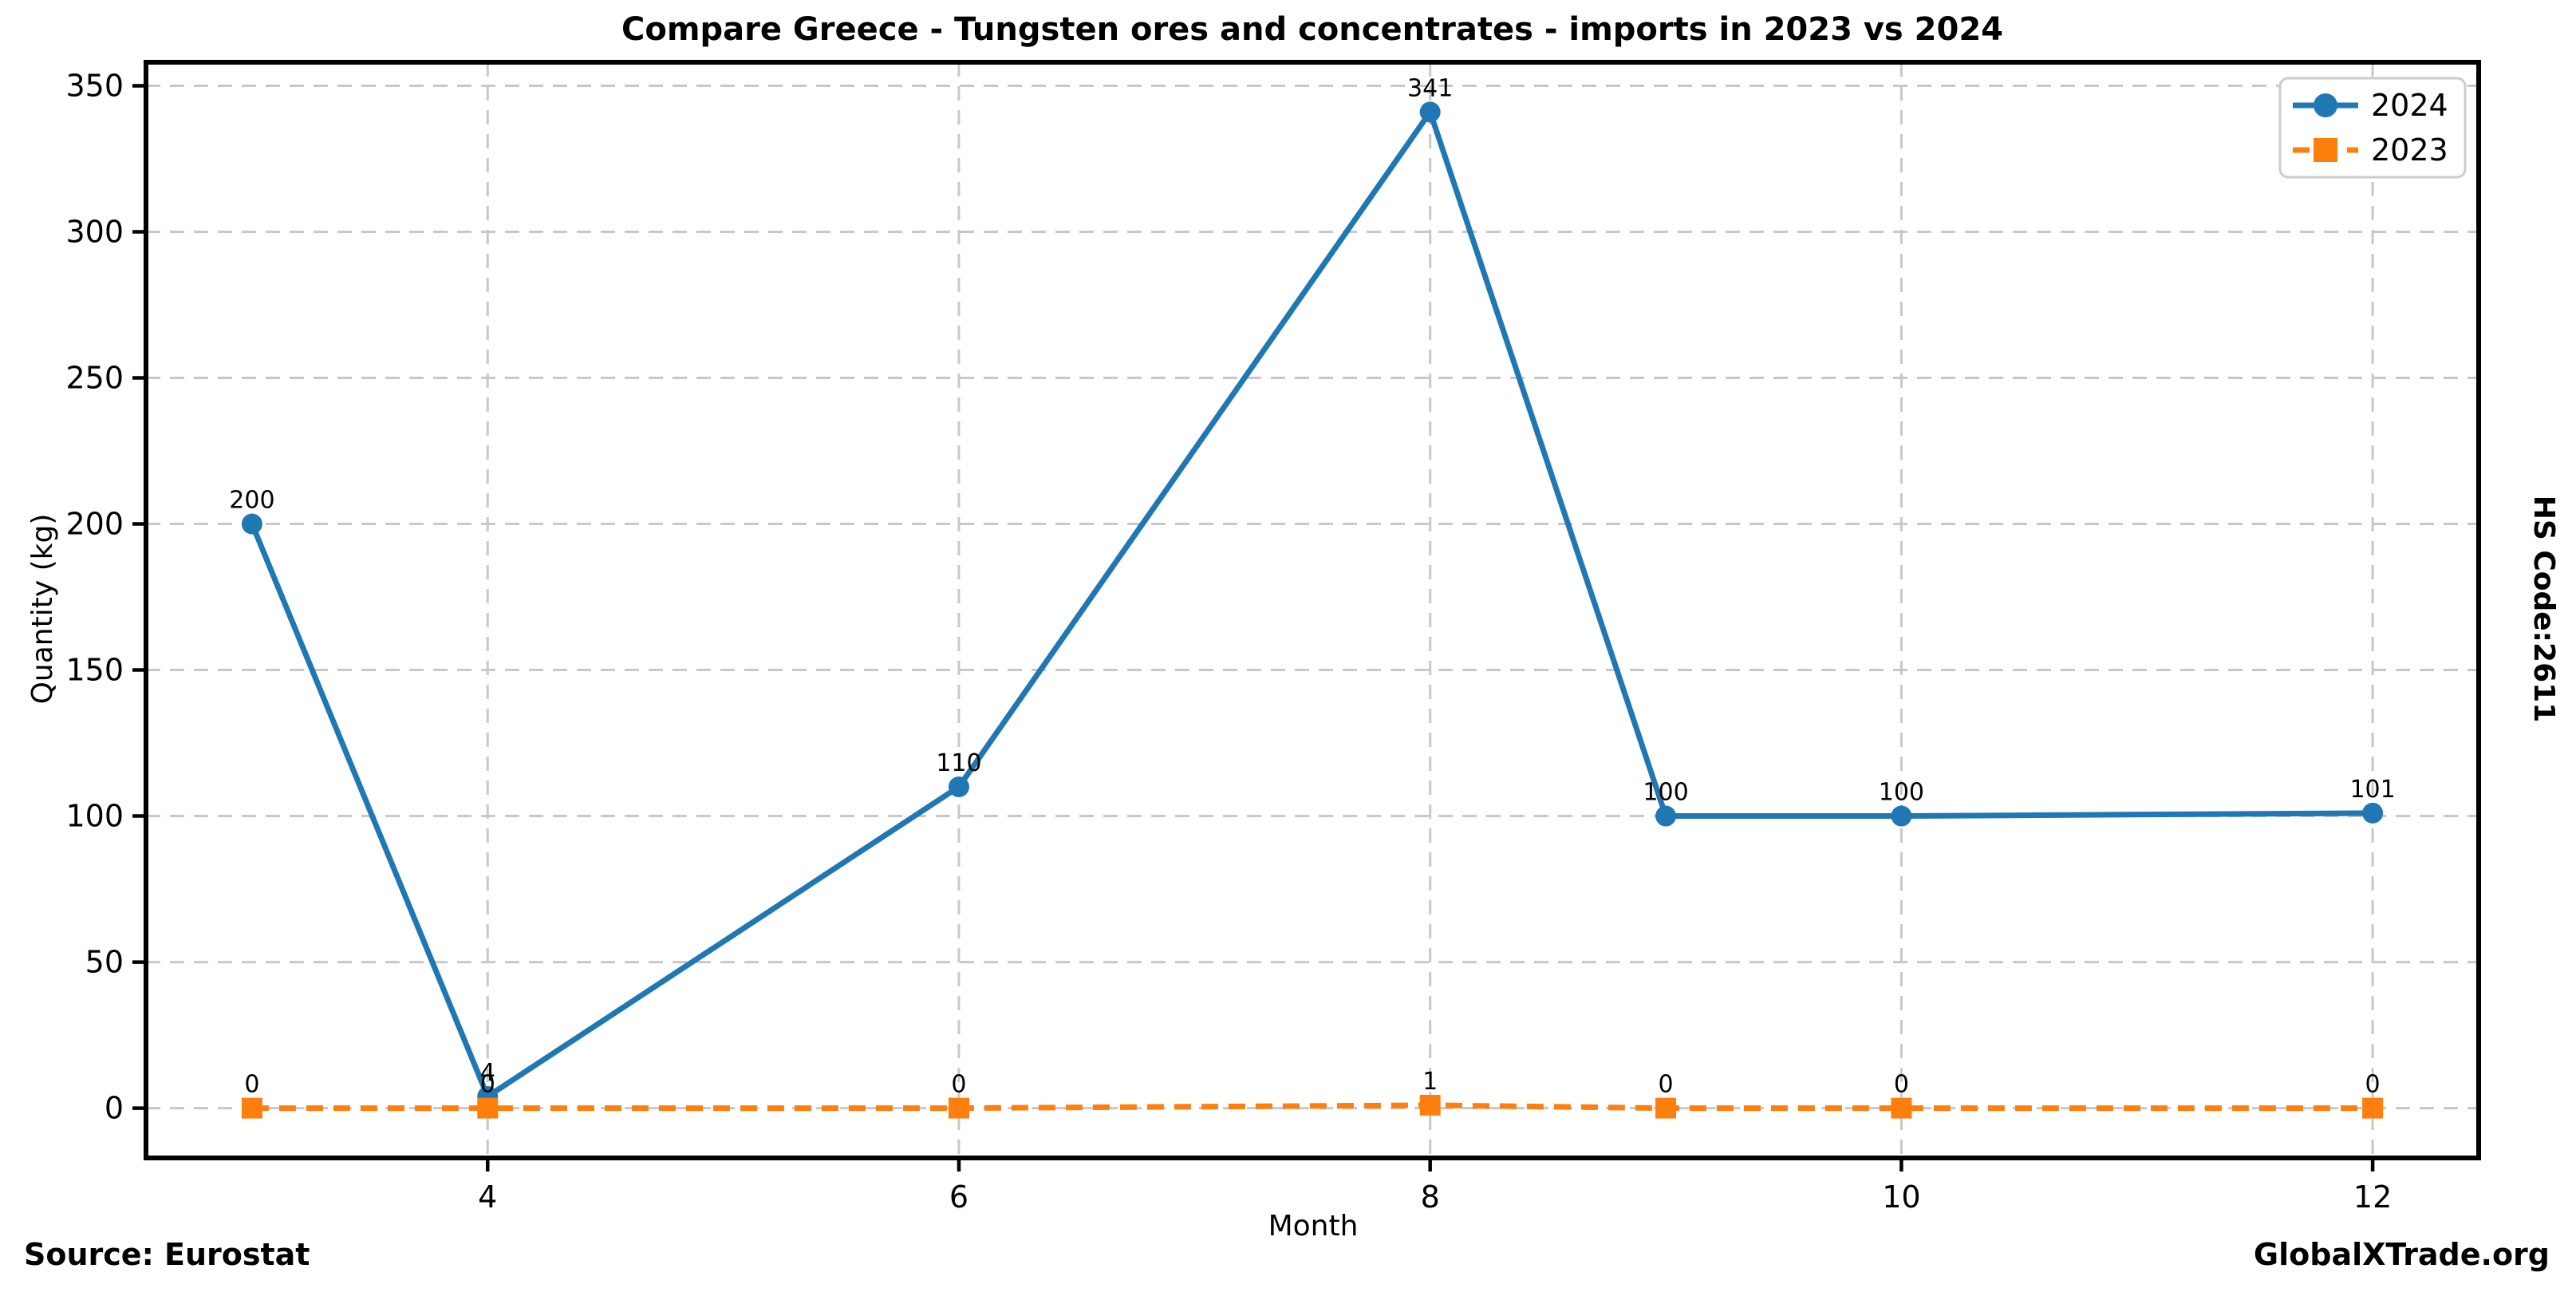 This screenshot has width=2576, height=1296. Describe the element at coordinates (94, 85) in the screenshot. I see `y-tick-label: 350` at that location.